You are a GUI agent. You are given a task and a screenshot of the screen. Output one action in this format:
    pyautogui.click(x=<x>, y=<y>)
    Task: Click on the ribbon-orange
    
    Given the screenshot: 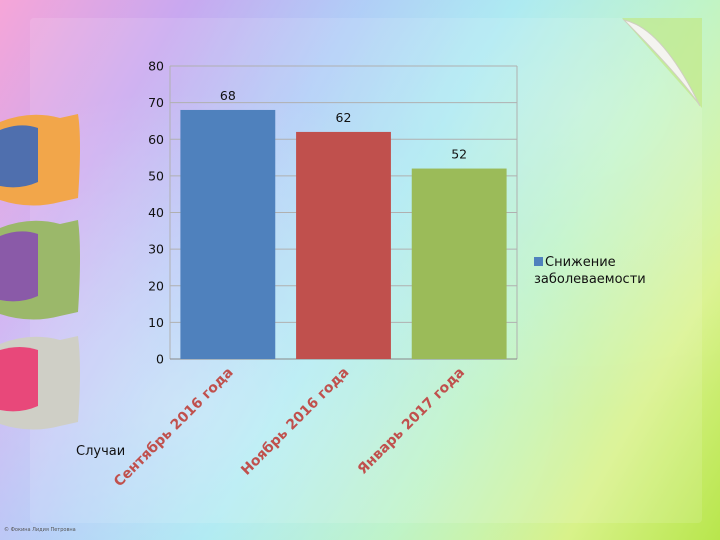 What is the action you would take?
    pyautogui.click(x=40, y=160)
    